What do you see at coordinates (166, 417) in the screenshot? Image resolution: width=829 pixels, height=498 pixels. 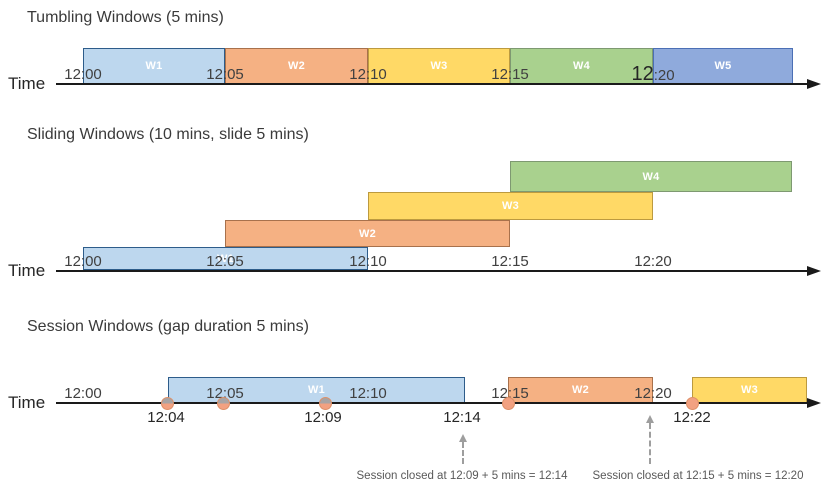 I see `event-time-label: 12:04` at bounding box center [166, 417].